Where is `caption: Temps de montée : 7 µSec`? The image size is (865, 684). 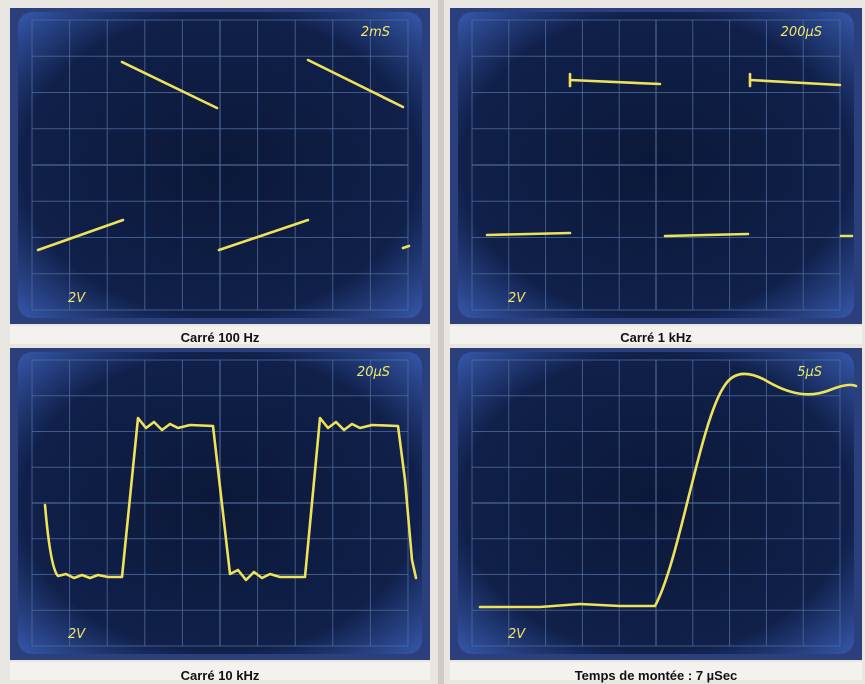 caption: Temps de montée : 7 µSec is located at coordinates (656, 675).